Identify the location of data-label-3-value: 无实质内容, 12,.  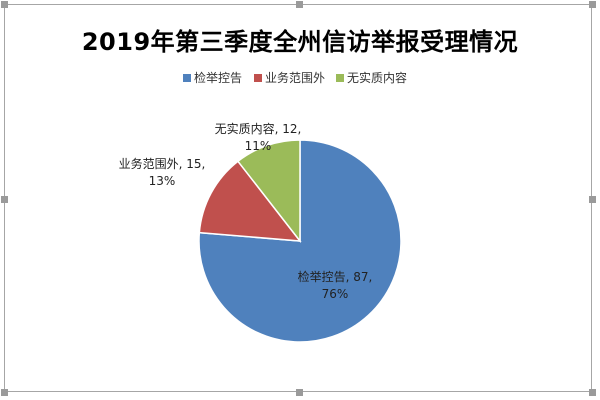
(258, 128).